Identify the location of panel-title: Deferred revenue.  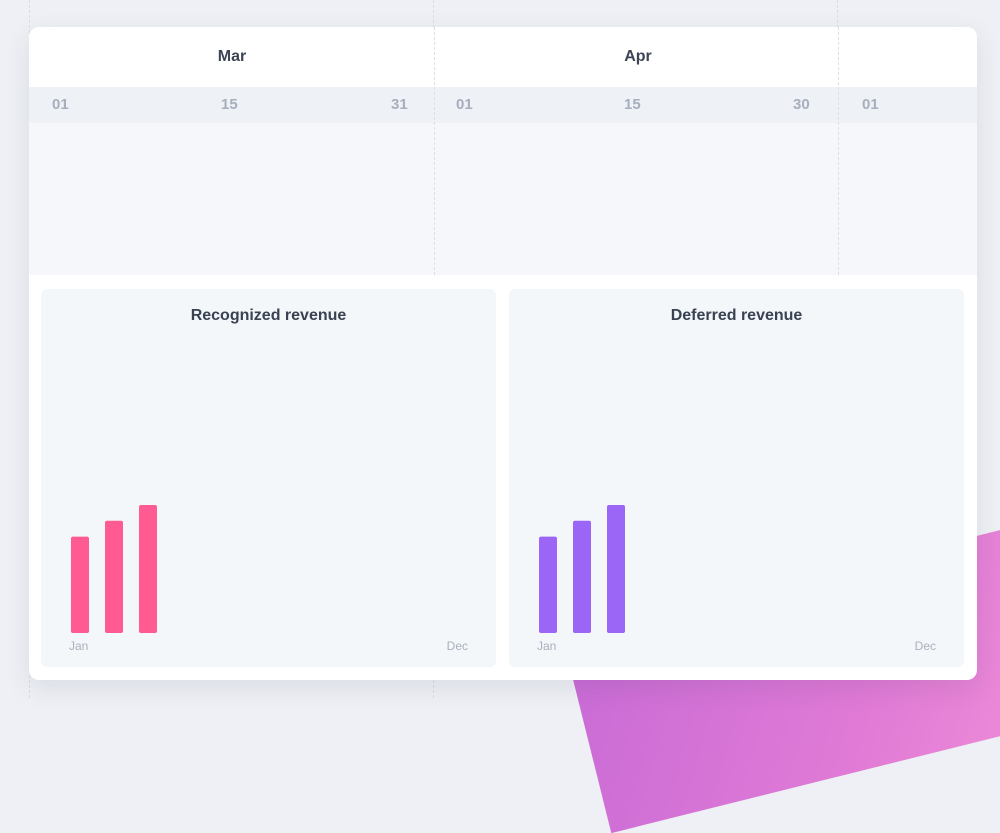
(736, 315).